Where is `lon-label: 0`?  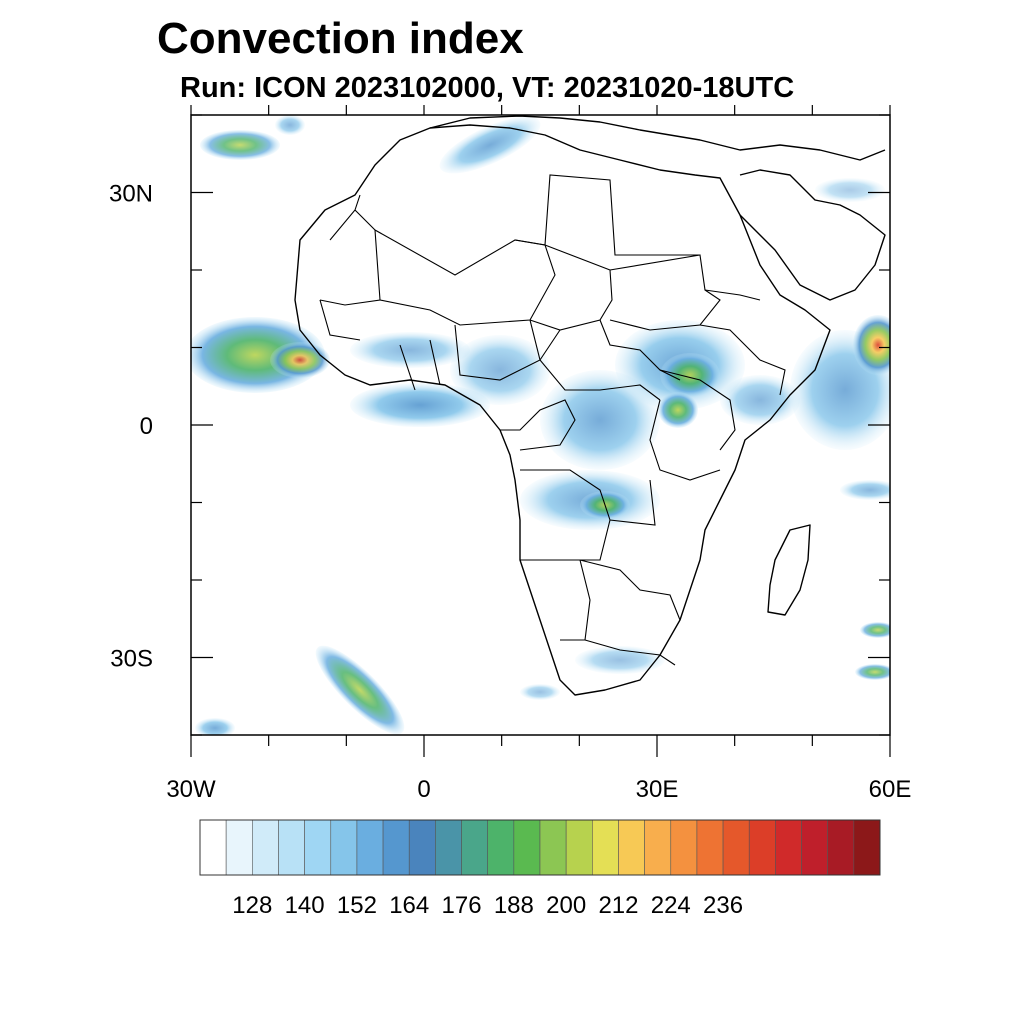 lon-label: 0 is located at coordinates (423, 789).